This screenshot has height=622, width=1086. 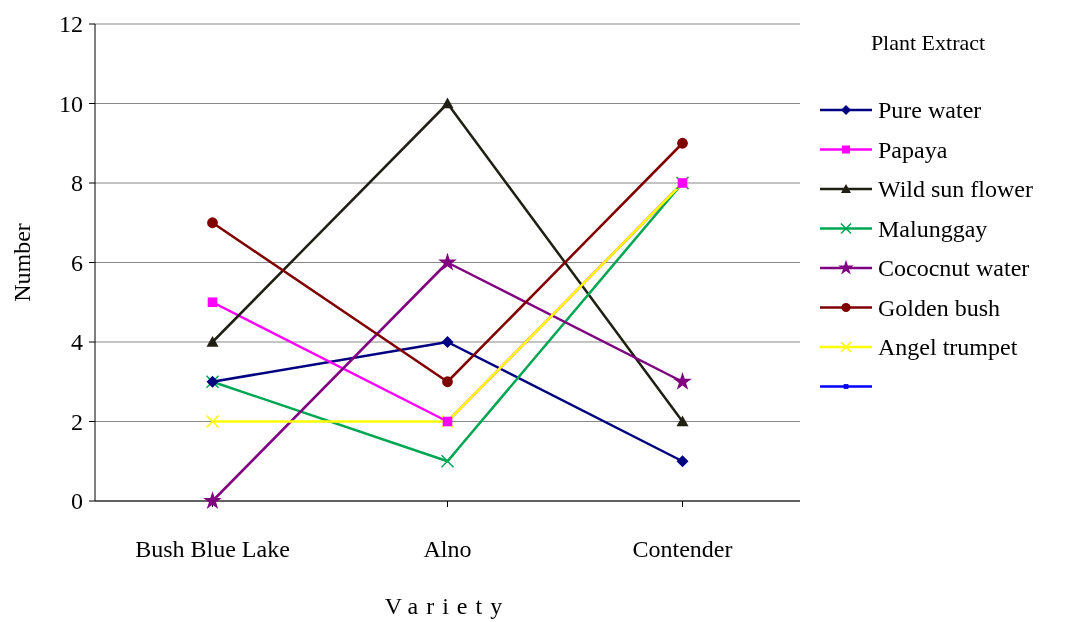 I want to click on legend-label: Wild sun flower, so click(x=956, y=189).